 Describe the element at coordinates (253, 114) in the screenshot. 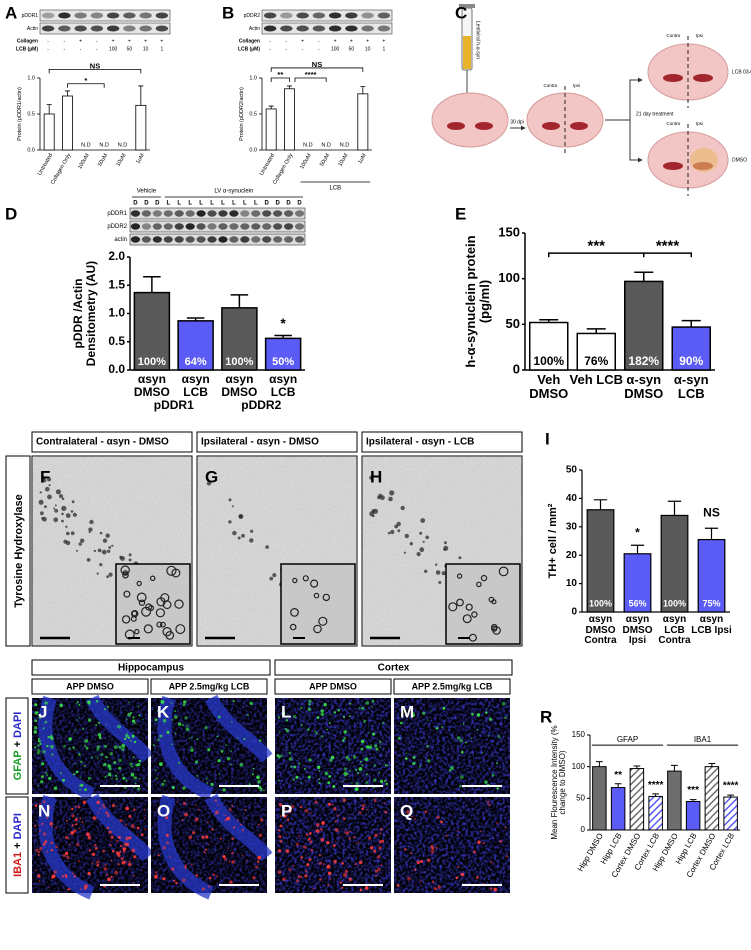

I see `y-tick-label: 0.5` at that location.